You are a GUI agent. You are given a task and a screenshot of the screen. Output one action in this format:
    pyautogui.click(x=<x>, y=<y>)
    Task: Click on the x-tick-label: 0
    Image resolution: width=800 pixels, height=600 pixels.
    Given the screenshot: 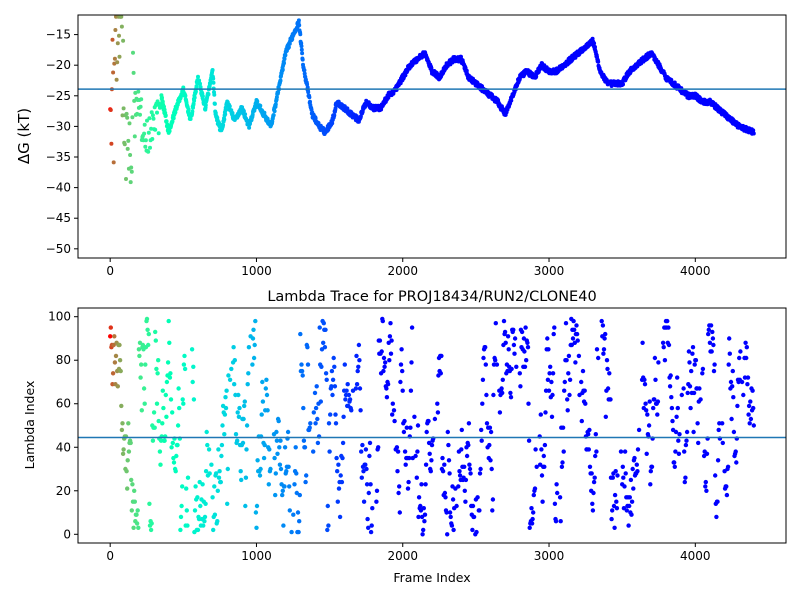 What is the action you would take?
    pyautogui.click(x=110, y=556)
    